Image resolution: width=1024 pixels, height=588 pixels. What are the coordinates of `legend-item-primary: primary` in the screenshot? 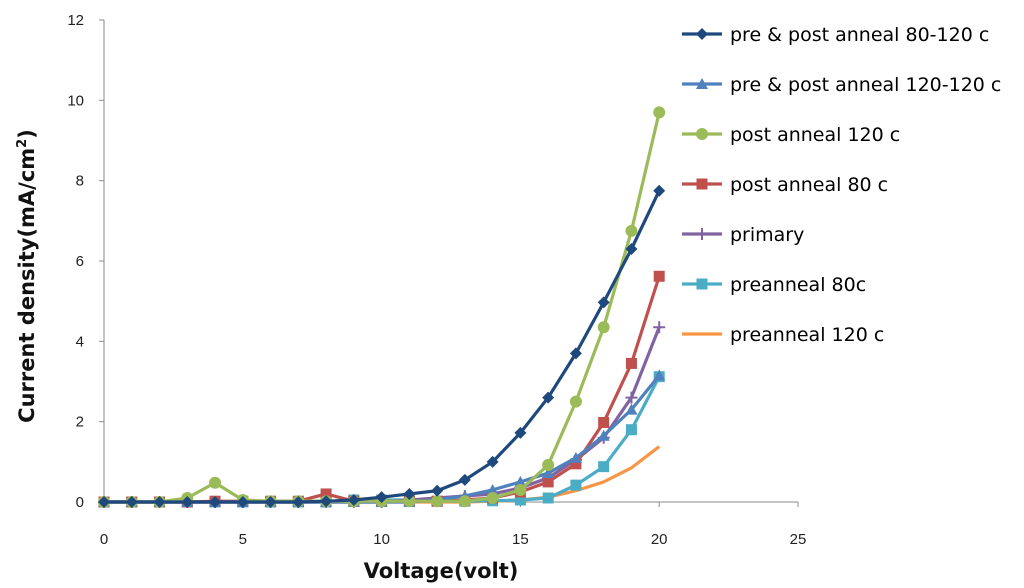 It's located at (743, 235).